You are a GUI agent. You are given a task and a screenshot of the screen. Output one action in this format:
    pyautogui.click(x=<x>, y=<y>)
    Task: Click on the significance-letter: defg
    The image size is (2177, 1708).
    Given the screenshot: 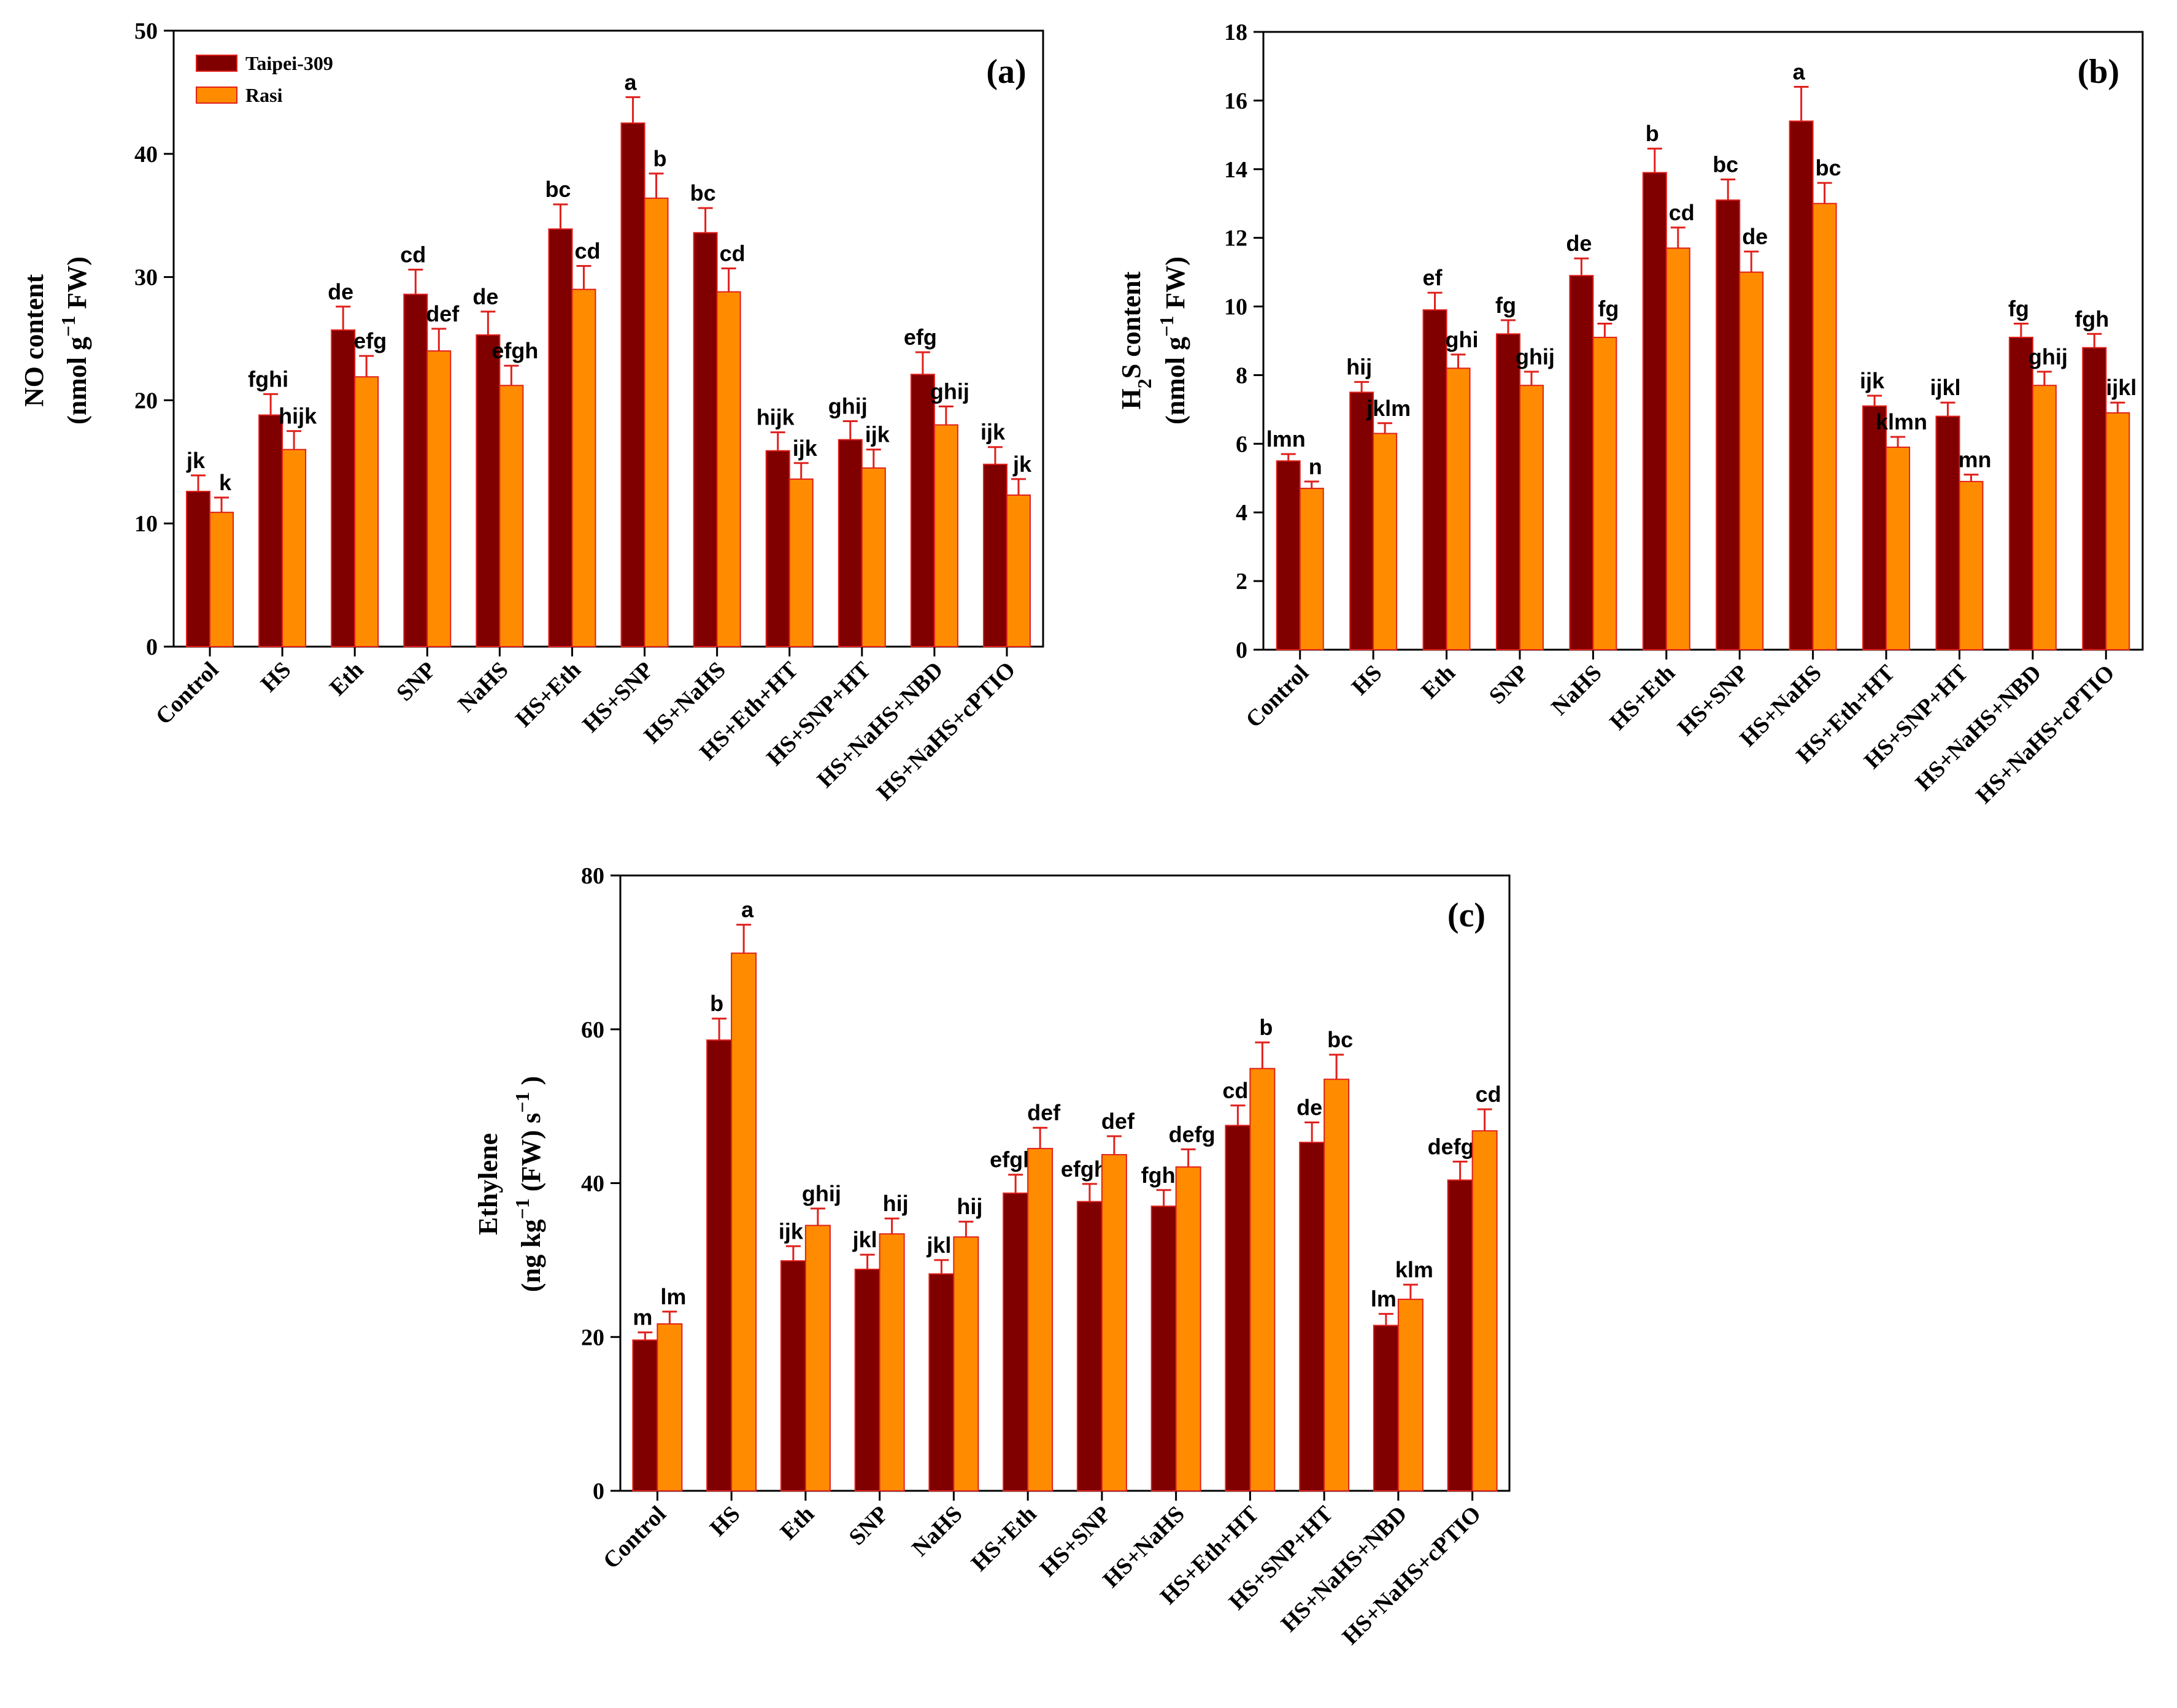 What is the action you would take?
    pyautogui.click(x=1192, y=1134)
    